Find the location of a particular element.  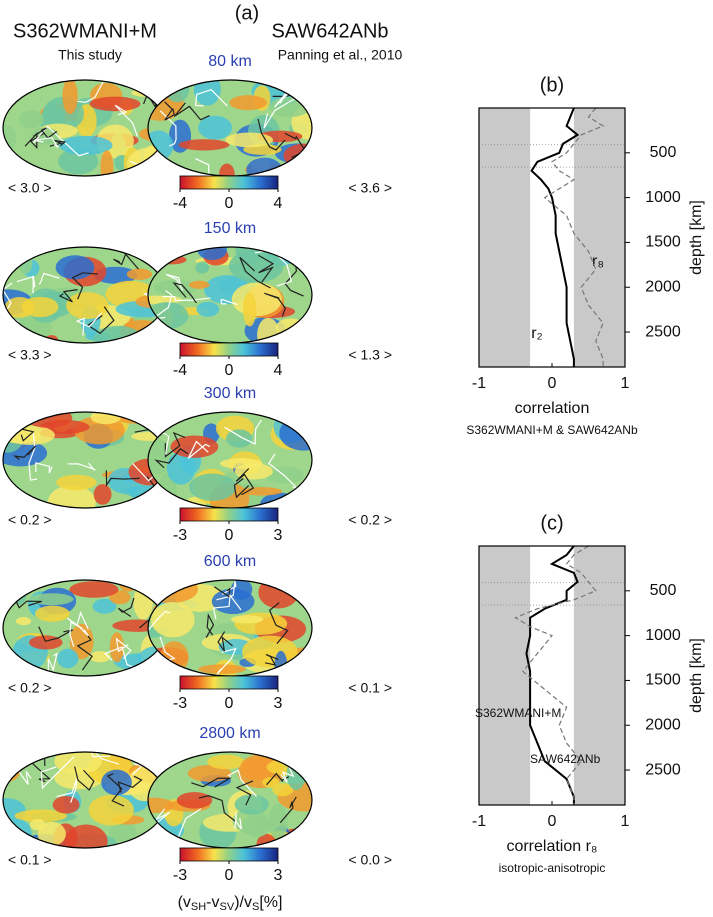

series-label: S362WMANI+M is located at coordinates (518, 713).